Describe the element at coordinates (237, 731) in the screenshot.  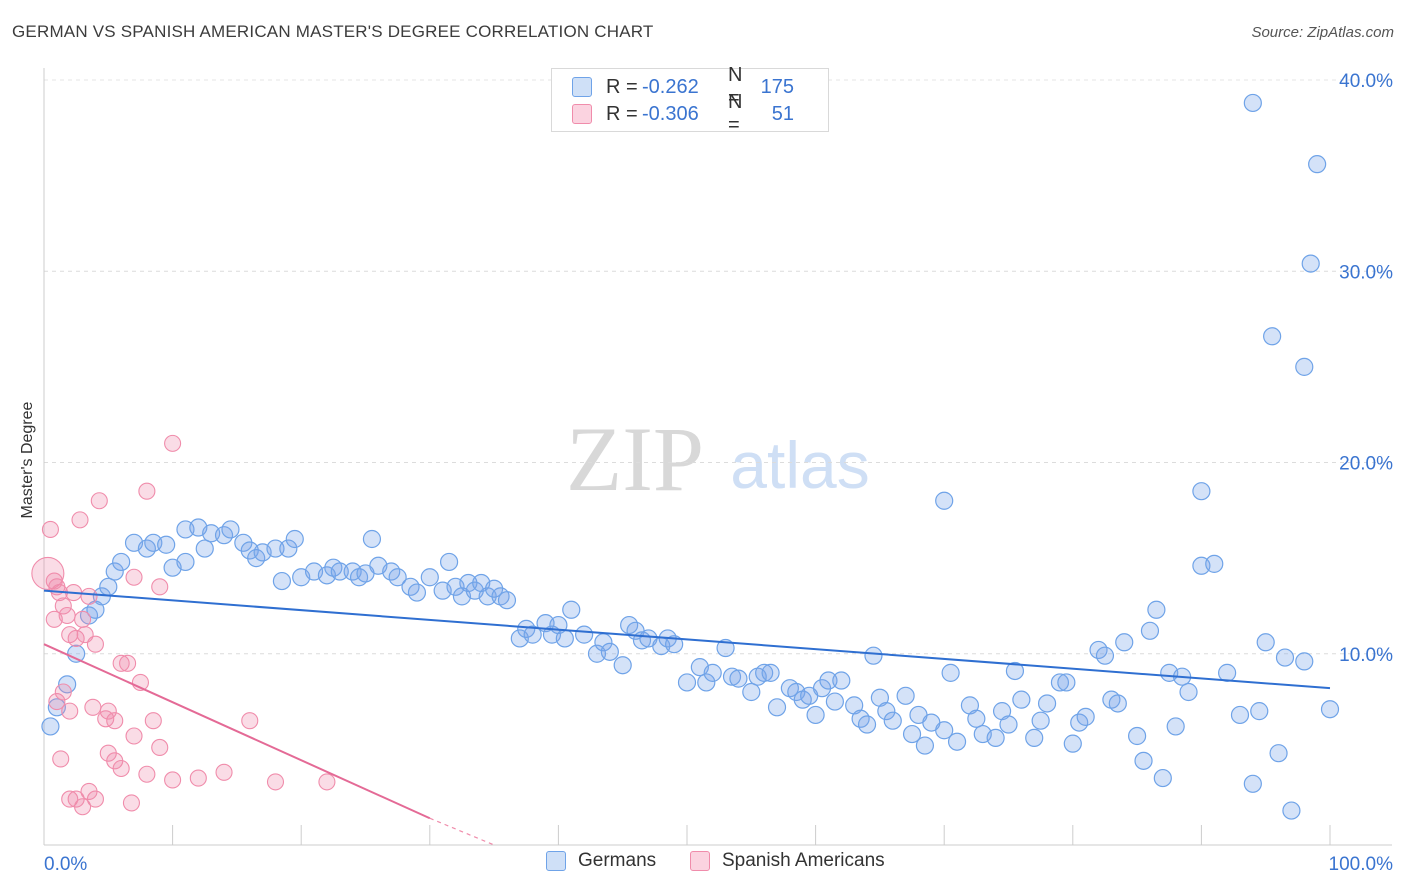
I see `trend-line-spanish-americans` at that location.